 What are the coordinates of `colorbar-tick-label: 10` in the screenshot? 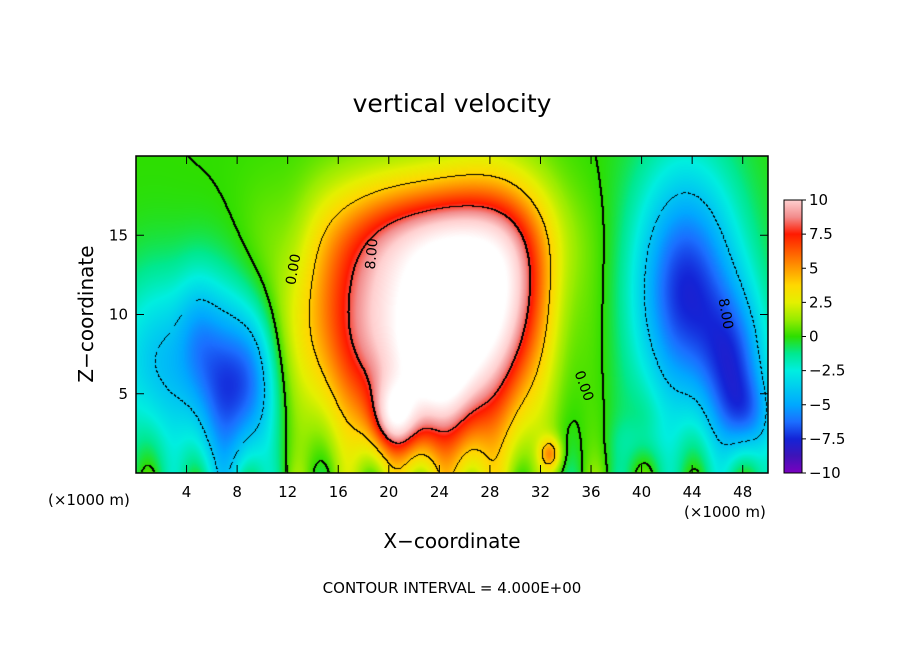 It's located at (818, 200).